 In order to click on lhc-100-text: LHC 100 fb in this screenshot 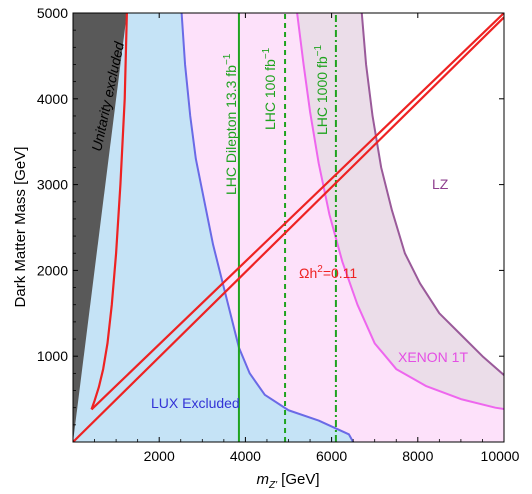, I will do `click(270, 94)`.